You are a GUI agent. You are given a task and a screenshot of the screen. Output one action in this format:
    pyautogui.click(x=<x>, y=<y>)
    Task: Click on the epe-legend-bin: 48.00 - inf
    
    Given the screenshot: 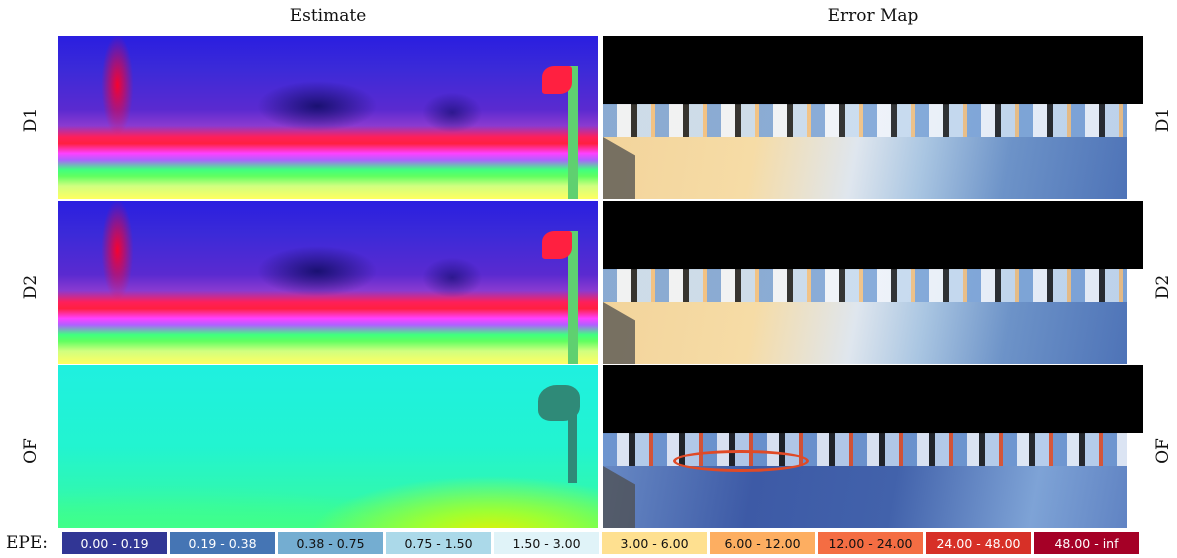 What is the action you would take?
    pyautogui.click(x=1086, y=543)
    